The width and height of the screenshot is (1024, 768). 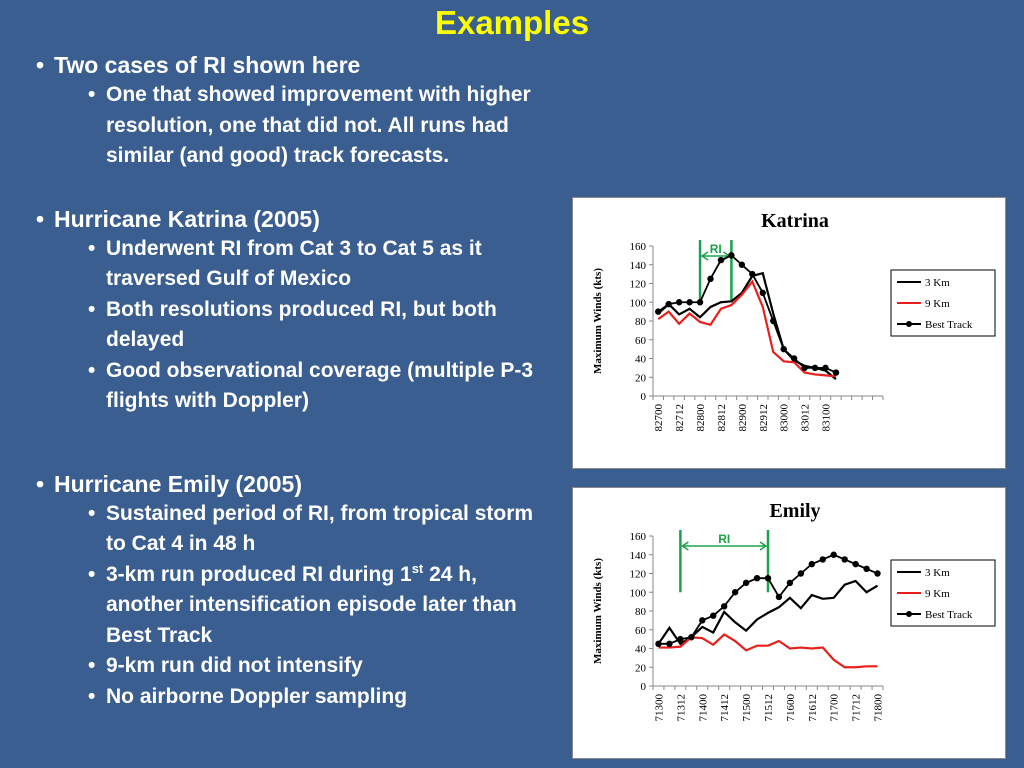 I want to click on bullet-emily: Hurricane Emily (2005), so click(x=290, y=484).